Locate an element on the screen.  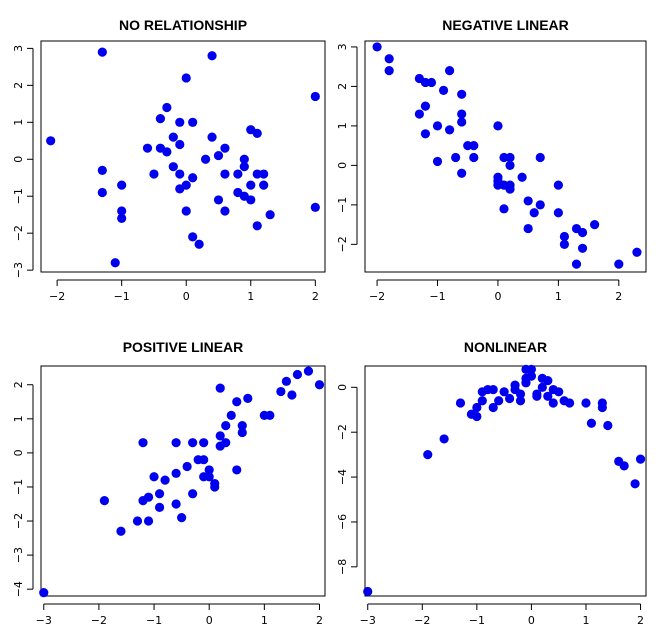
chart-title: NONLINEAR is located at coordinates (505, 347).